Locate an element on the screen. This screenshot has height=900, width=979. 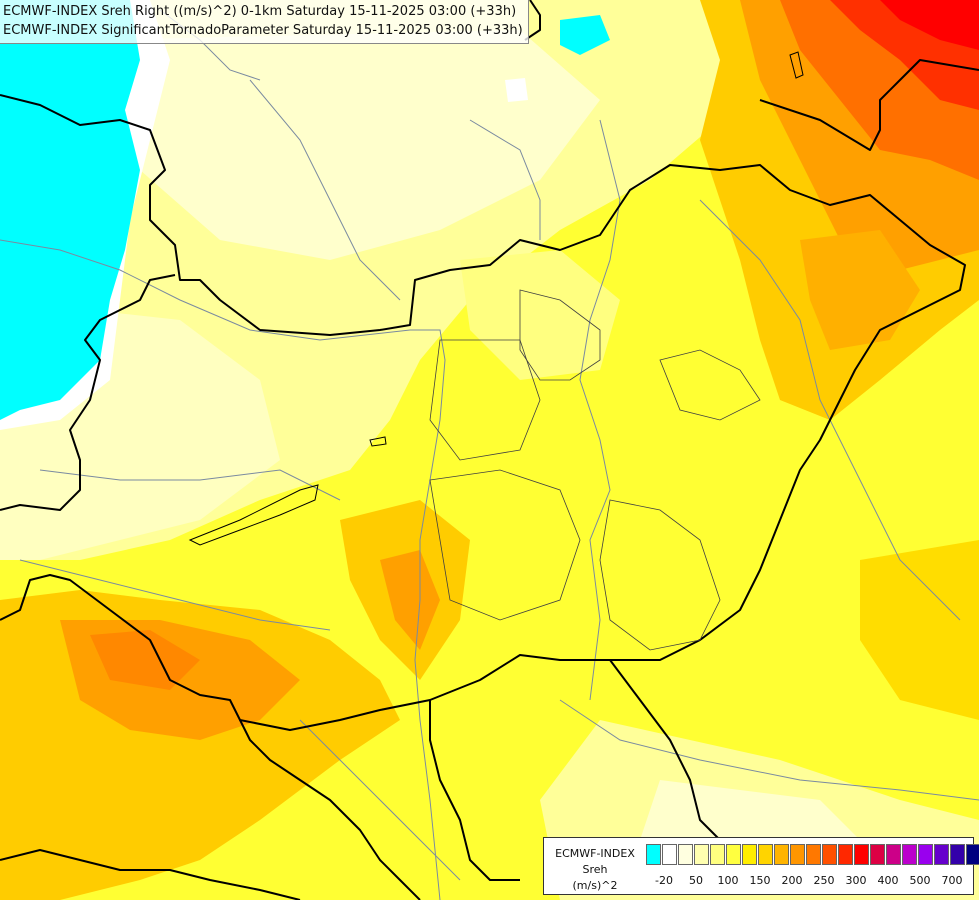
legend-ticks: -20 50 100 150 200 250 300 400 500 700 is located at coordinates (811, 882).